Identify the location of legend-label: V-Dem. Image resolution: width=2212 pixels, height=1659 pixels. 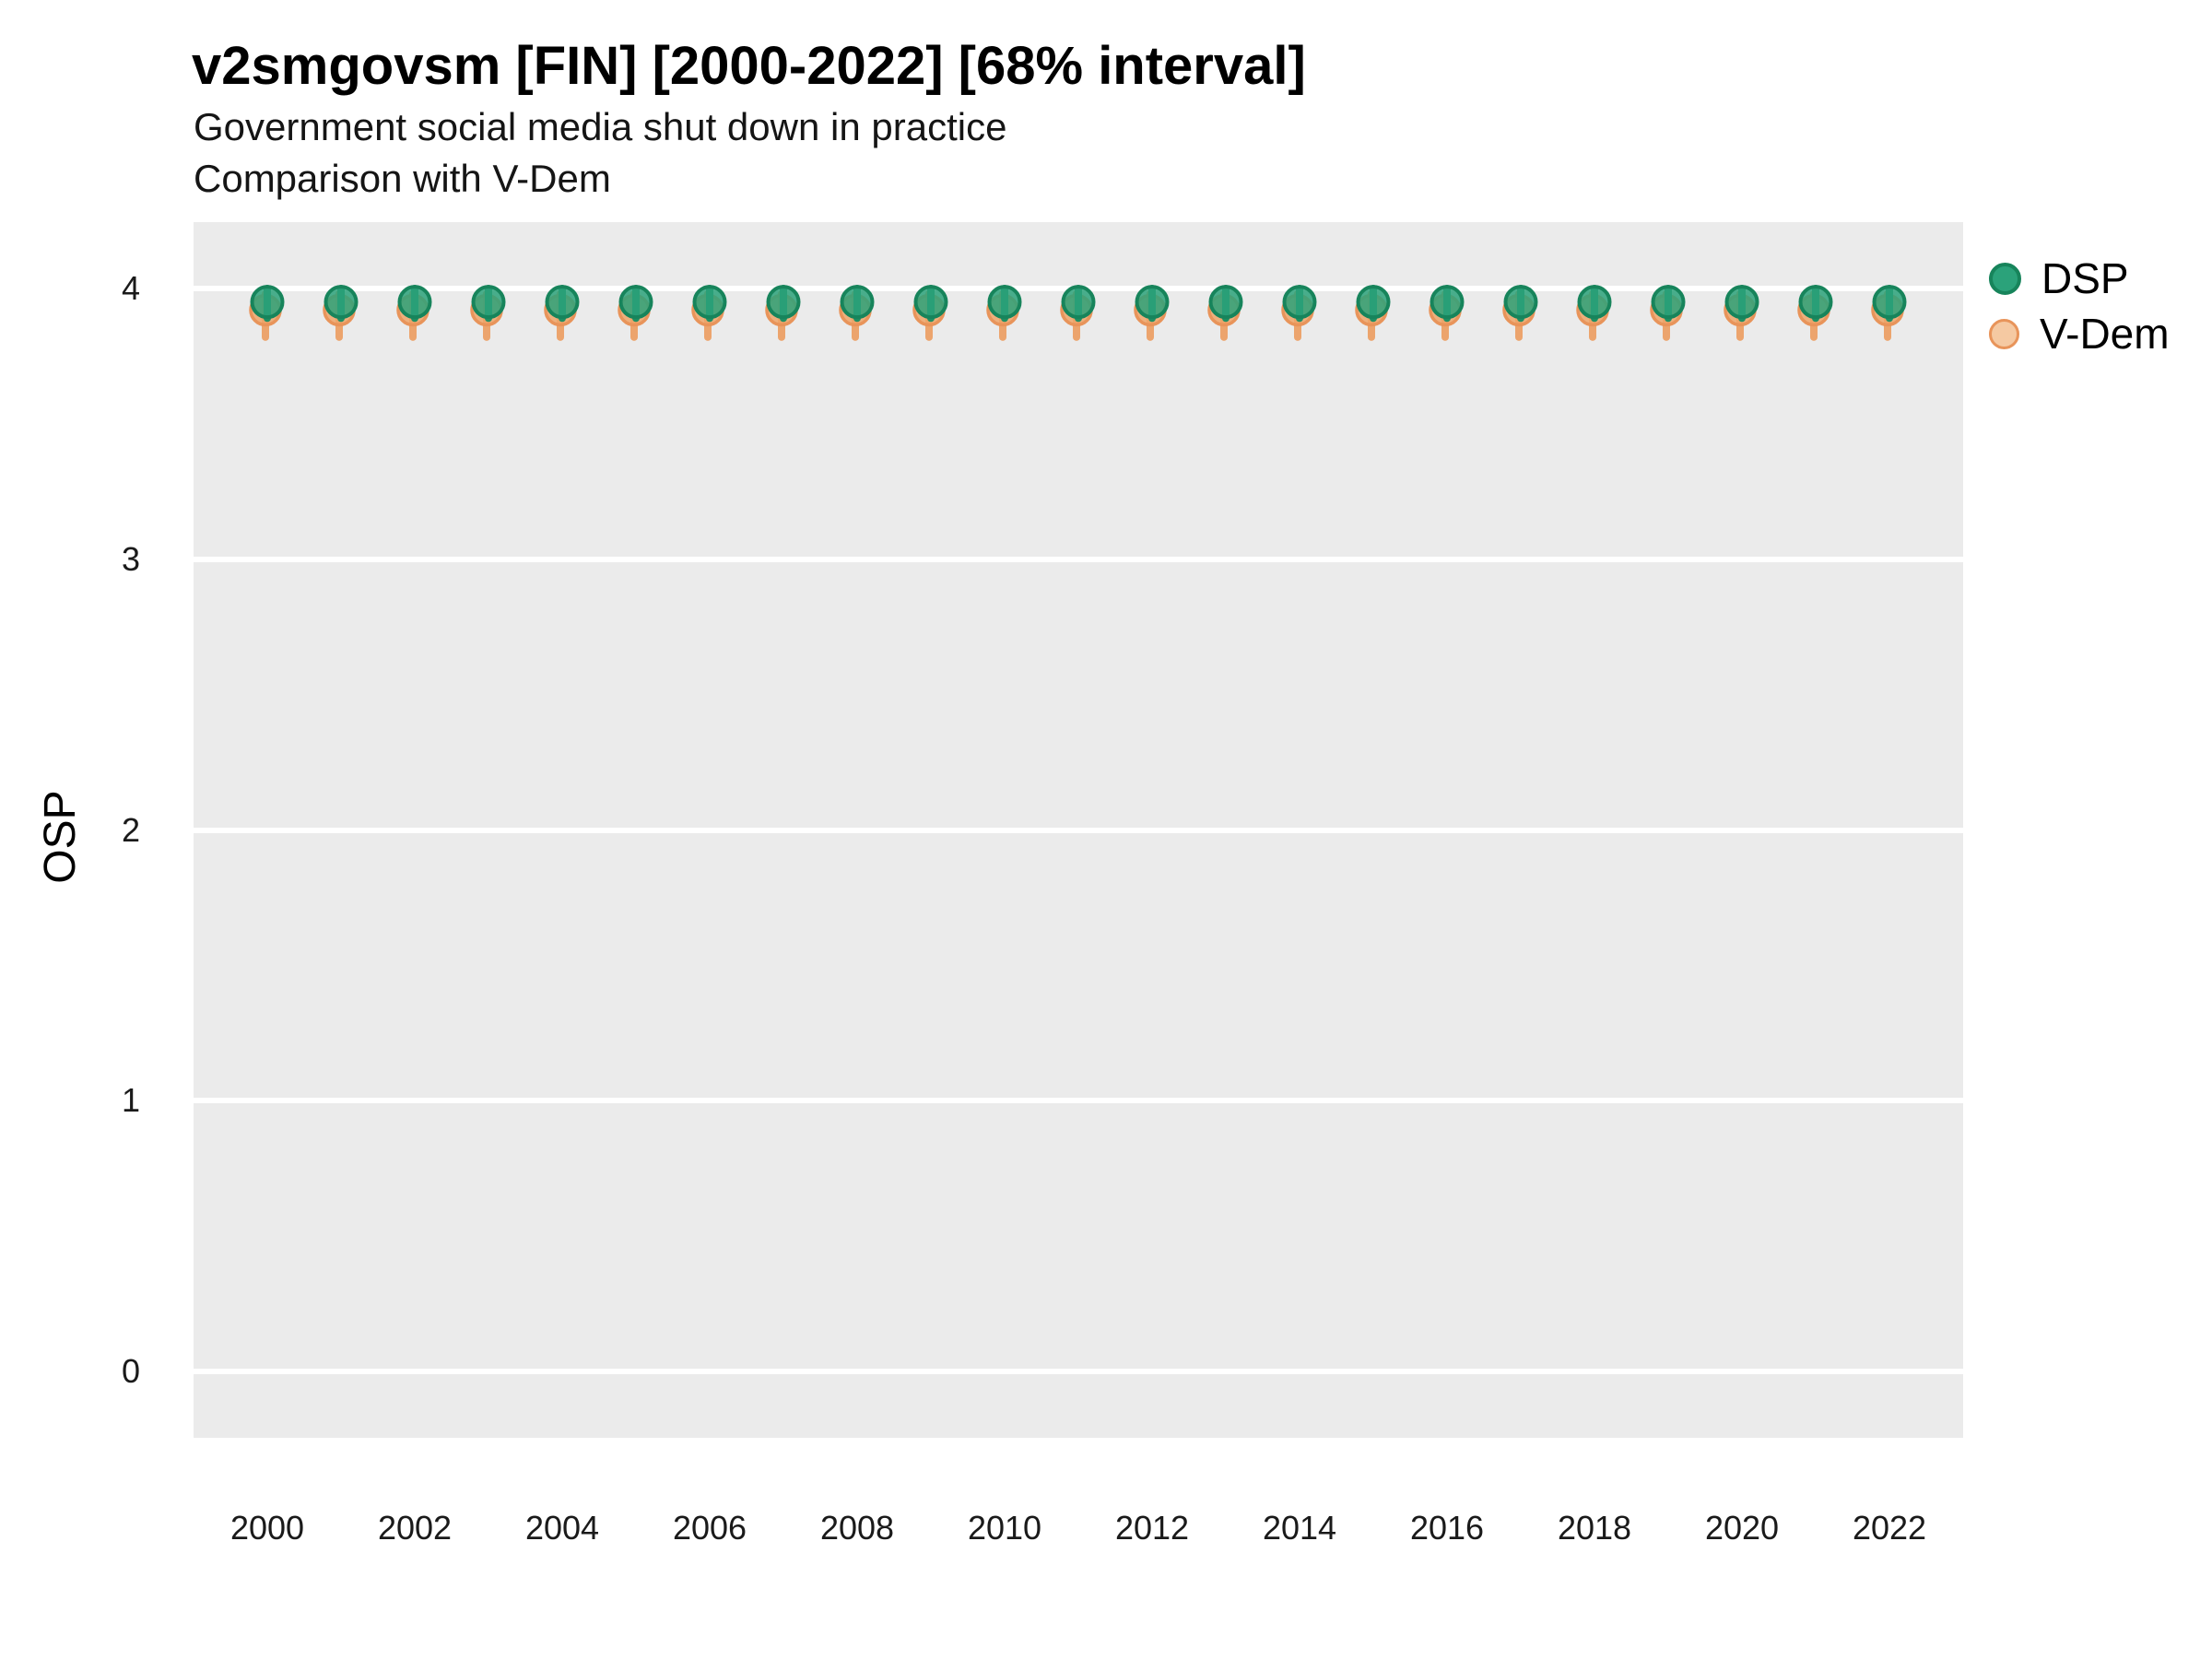
(2105, 334).